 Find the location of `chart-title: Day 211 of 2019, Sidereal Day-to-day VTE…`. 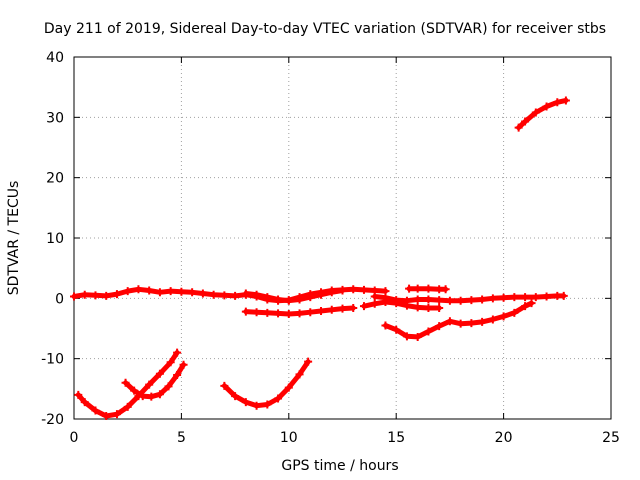

chart-title: Day 211 of 2019, Sidereal Day-to-day VTE… is located at coordinates (325, 29).